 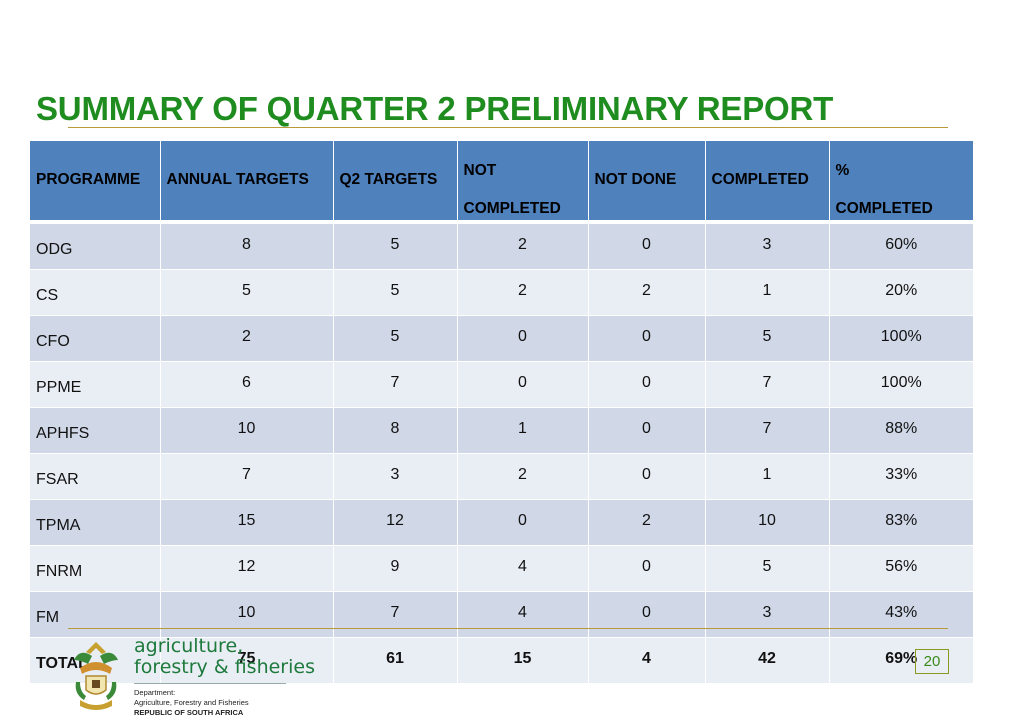 I want to click on cell-not-done: 4, so click(x=647, y=660).